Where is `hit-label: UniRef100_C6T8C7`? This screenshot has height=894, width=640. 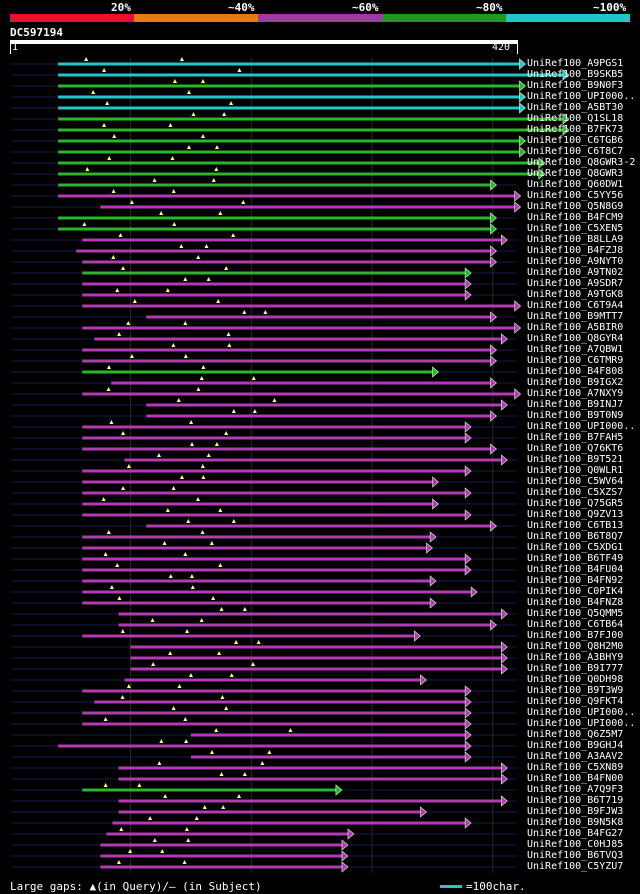 hit-label: UniRef100_C6T8C7 is located at coordinates (575, 151).